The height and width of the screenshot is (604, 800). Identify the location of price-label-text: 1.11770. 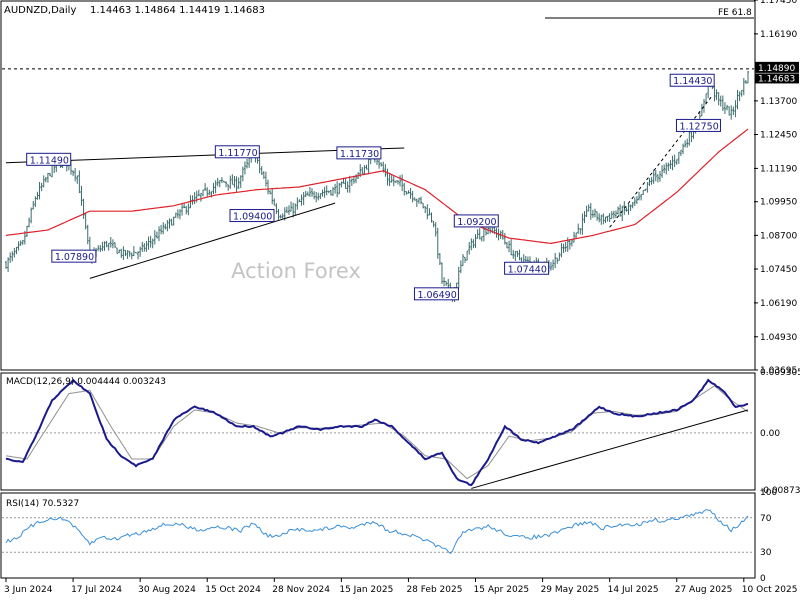
(237, 153).